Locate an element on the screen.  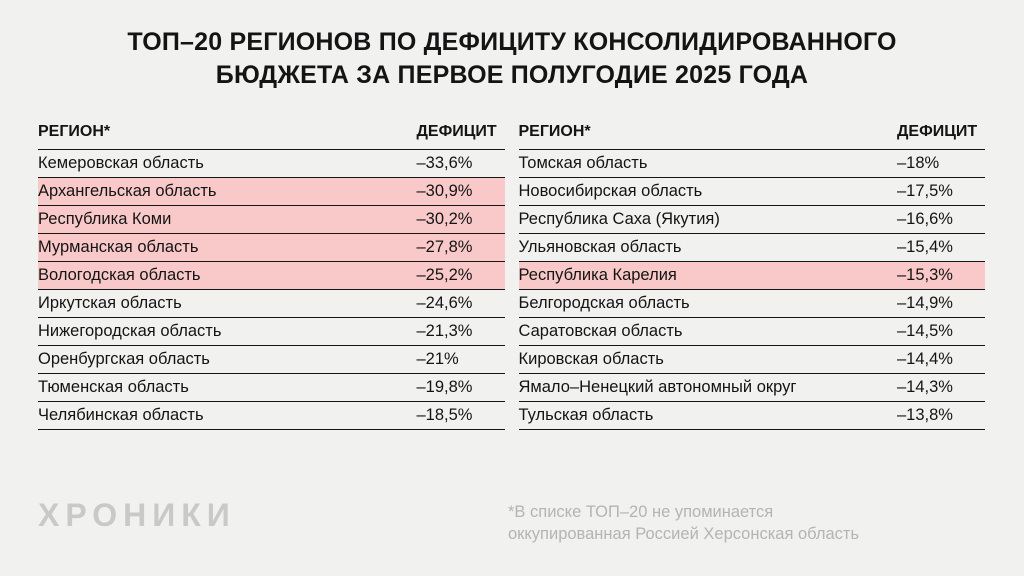
region-cell: Белгородская область is located at coordinates (604, 303).